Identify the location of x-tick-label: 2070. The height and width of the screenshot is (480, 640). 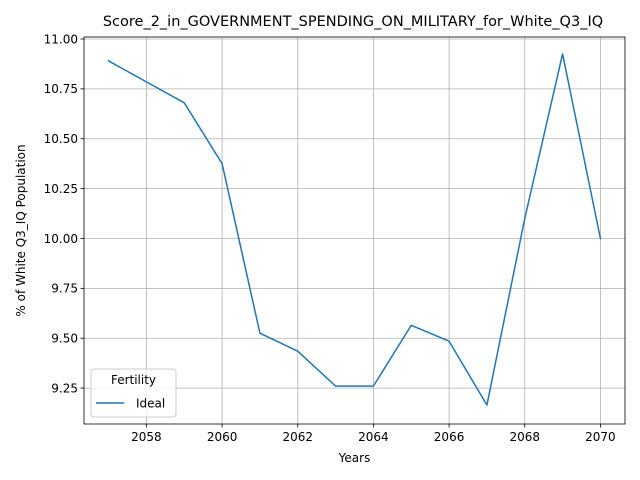
(600, 437).